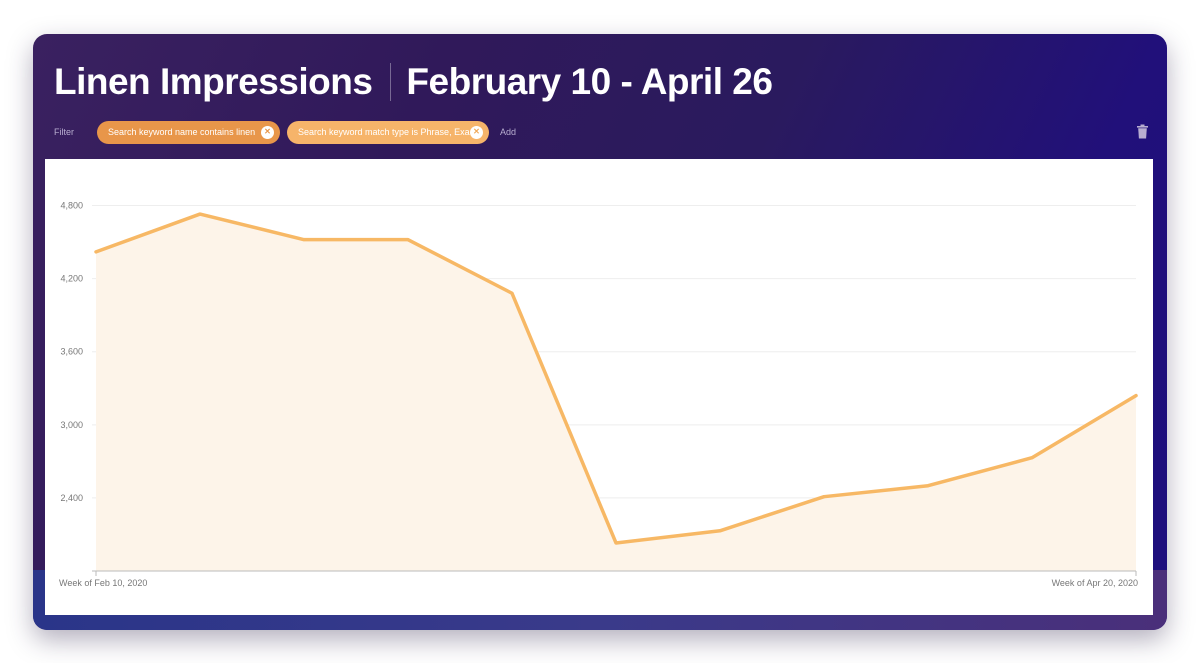 The image size is (1200, 663). I want to click on y-tick-label: 3,600, so click(71, 352).